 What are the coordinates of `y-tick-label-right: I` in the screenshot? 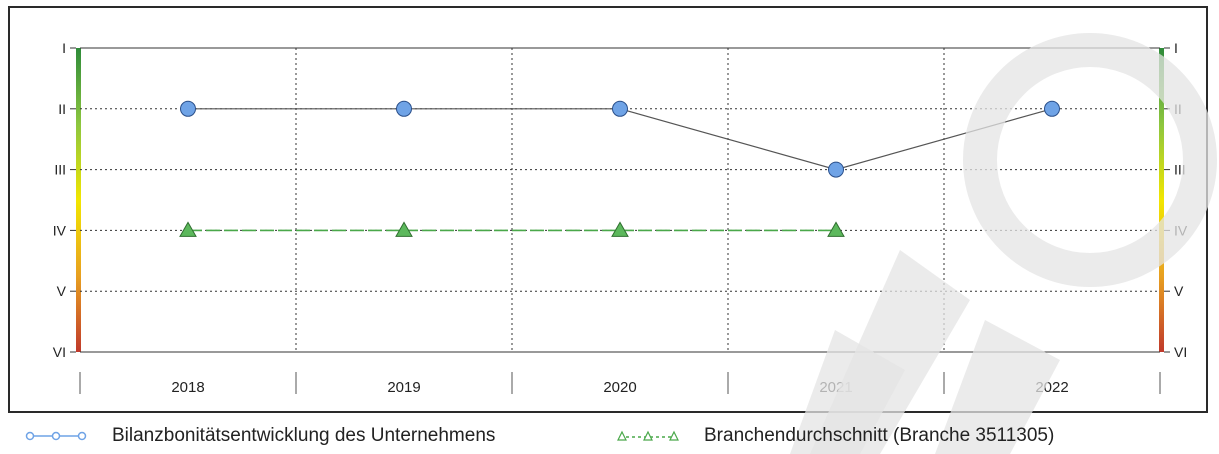 It's located at (1176, 48).